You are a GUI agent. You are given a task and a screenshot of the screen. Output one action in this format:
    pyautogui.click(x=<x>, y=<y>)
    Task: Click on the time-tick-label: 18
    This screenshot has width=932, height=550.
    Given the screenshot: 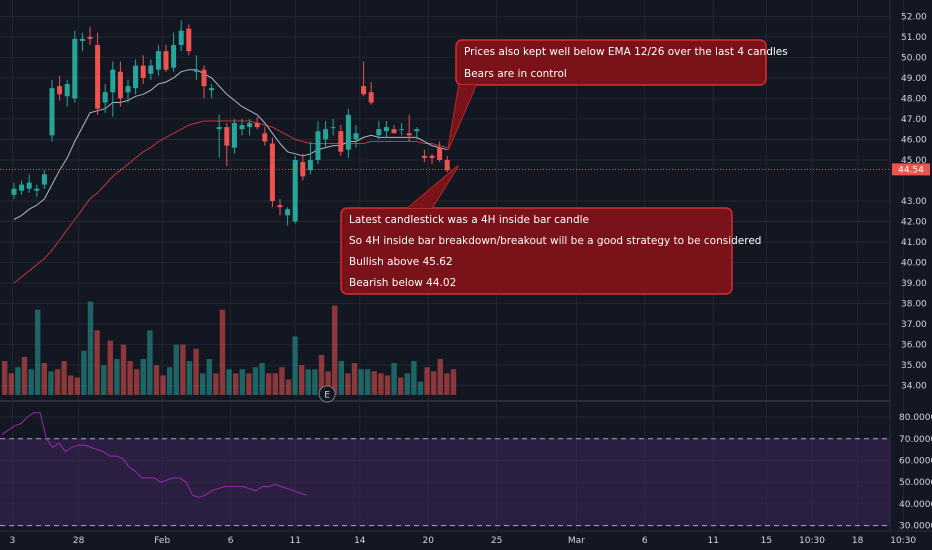 What is the action you would take?
    pyautogui.click(x=858, y=541)
    